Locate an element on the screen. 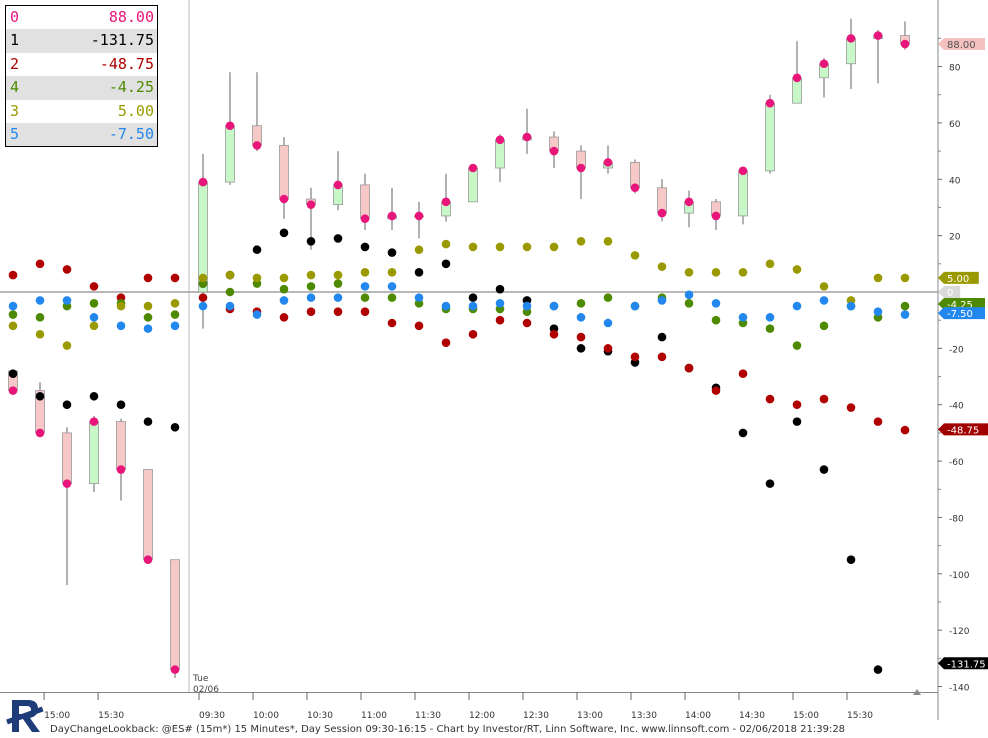 The image size is (988, 738). x-tick-label: 11:00 is located at coordinates (374, 716).